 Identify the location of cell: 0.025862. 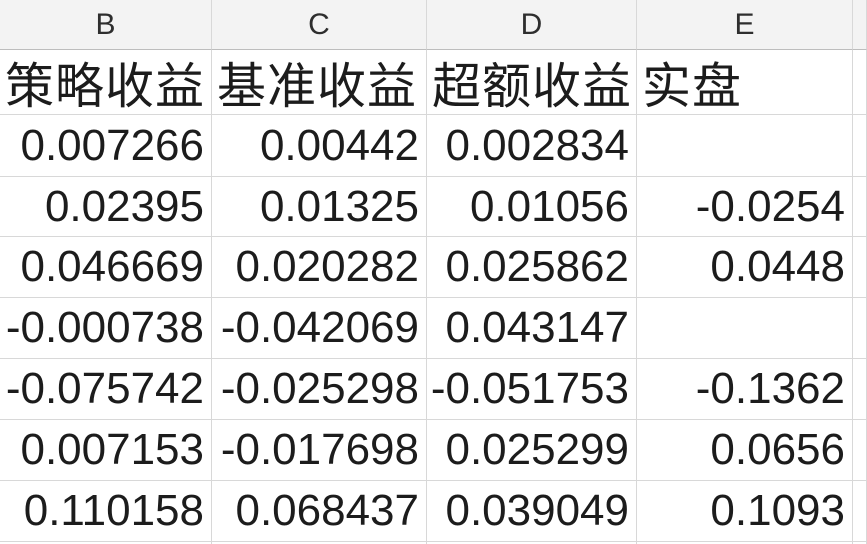
(532, 267).